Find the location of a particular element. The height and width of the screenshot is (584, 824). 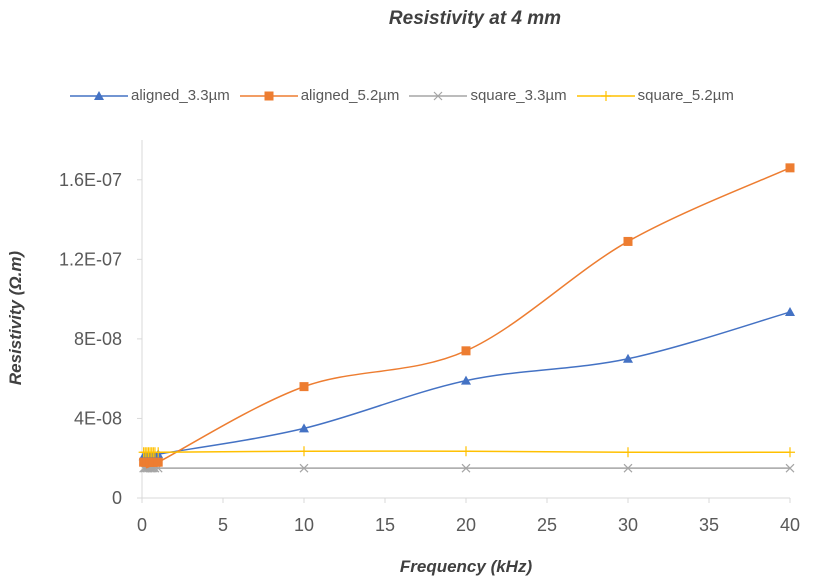

legend-aligned-3-3-m: aligned_3.3µm is located at coordinates (150, 95).